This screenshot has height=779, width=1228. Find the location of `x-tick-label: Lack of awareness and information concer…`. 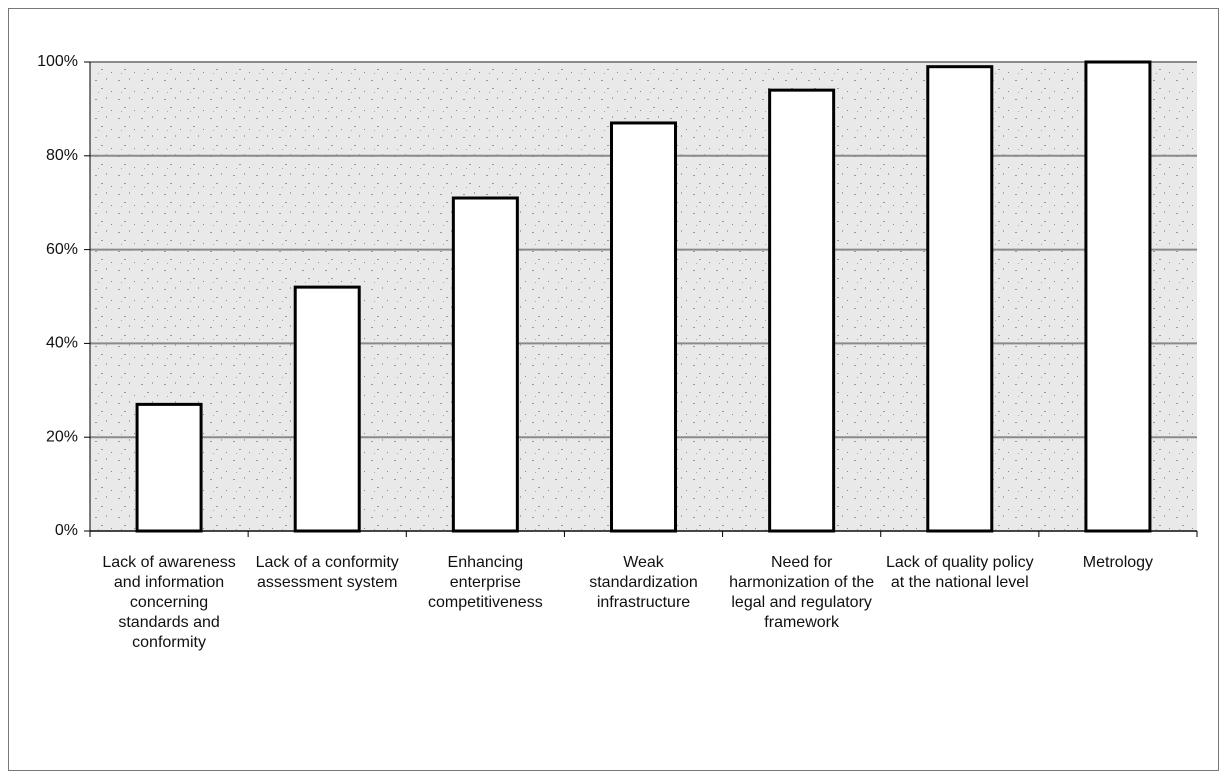

x-tick-label: Lack of awareness and information concer… is located at coordinates (169, 602).